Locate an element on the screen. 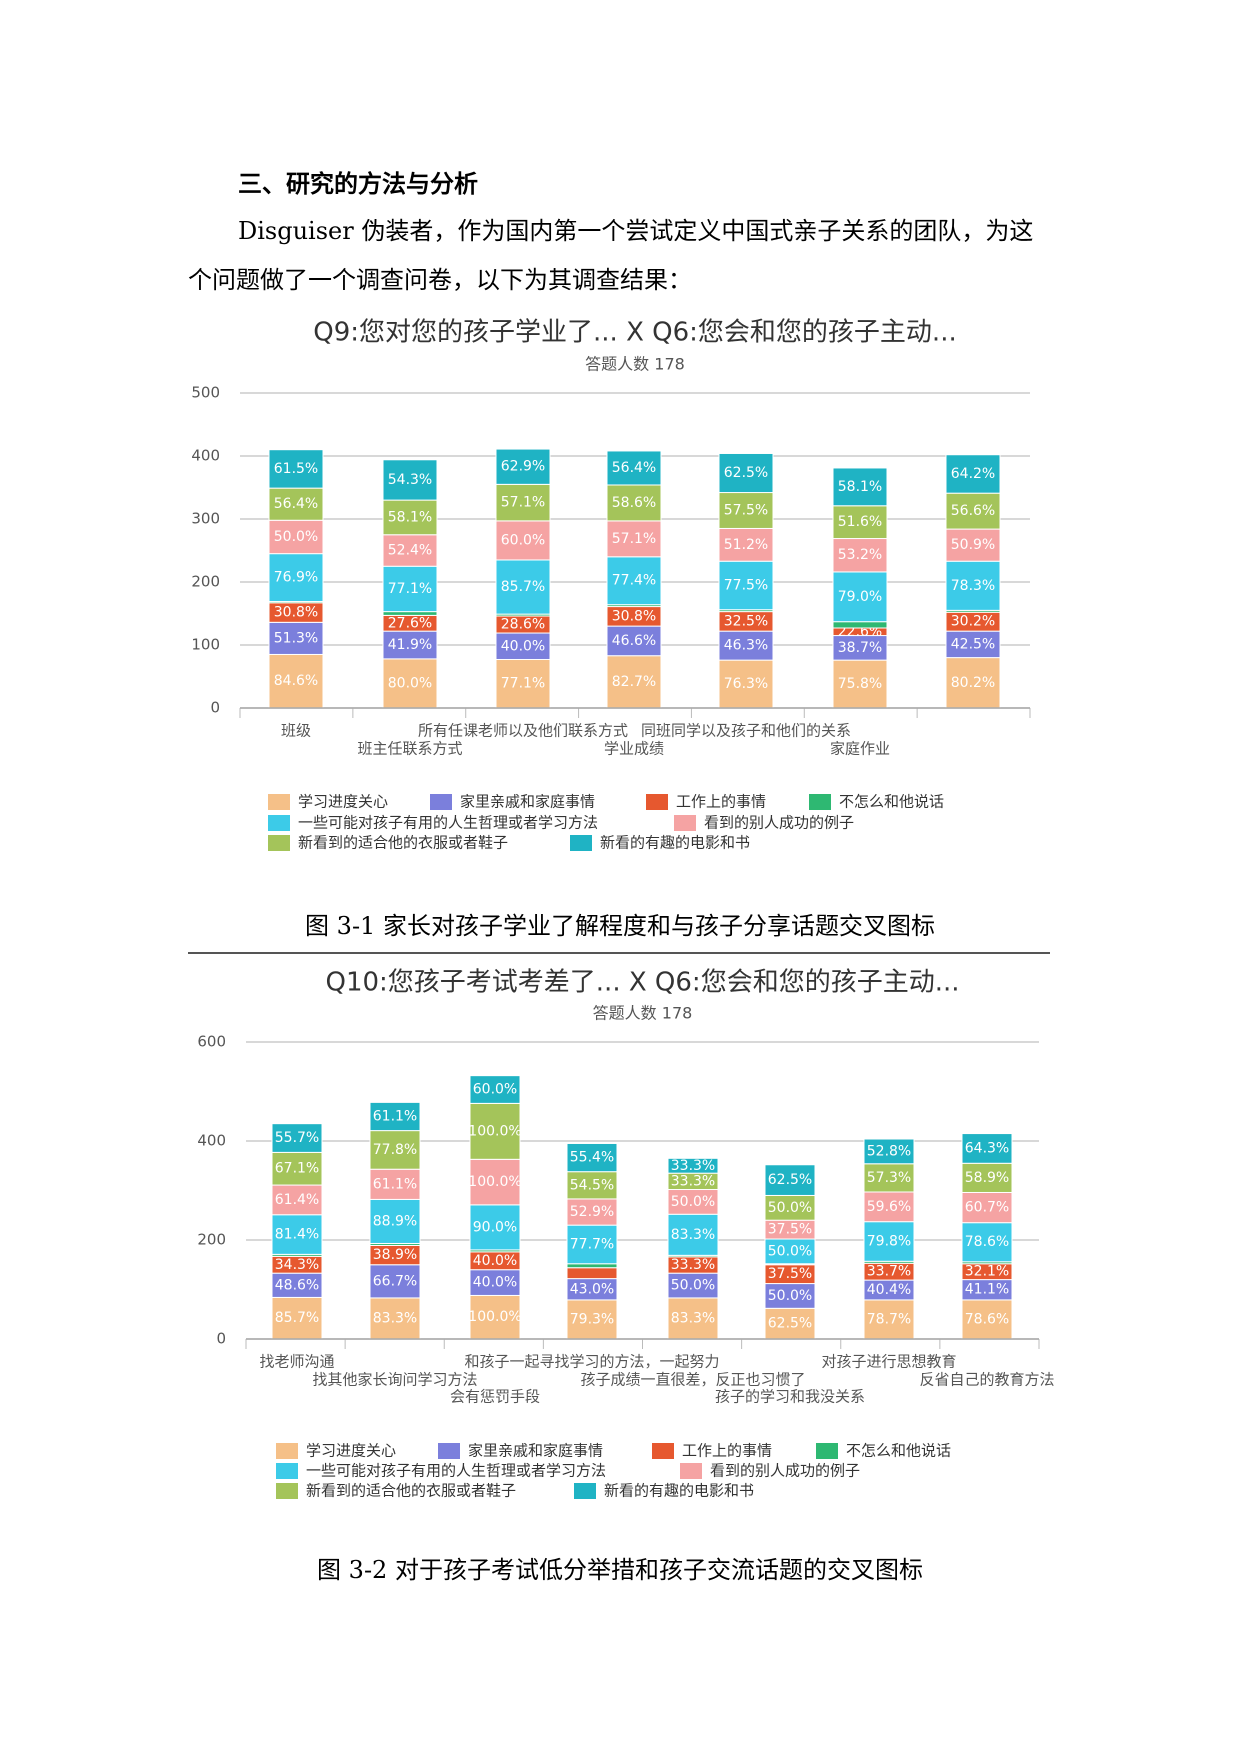 Image resolution: width=1240 pixels, height=1754 pixels. segment-label: 33.7% is located at coordinates (889, 1272).